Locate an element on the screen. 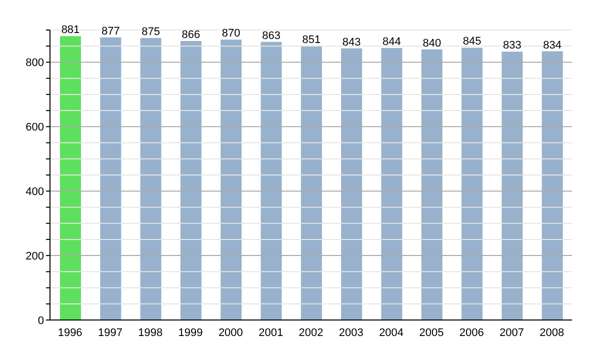  x-tick-label: 2001 is located at coordinates (271, 332).